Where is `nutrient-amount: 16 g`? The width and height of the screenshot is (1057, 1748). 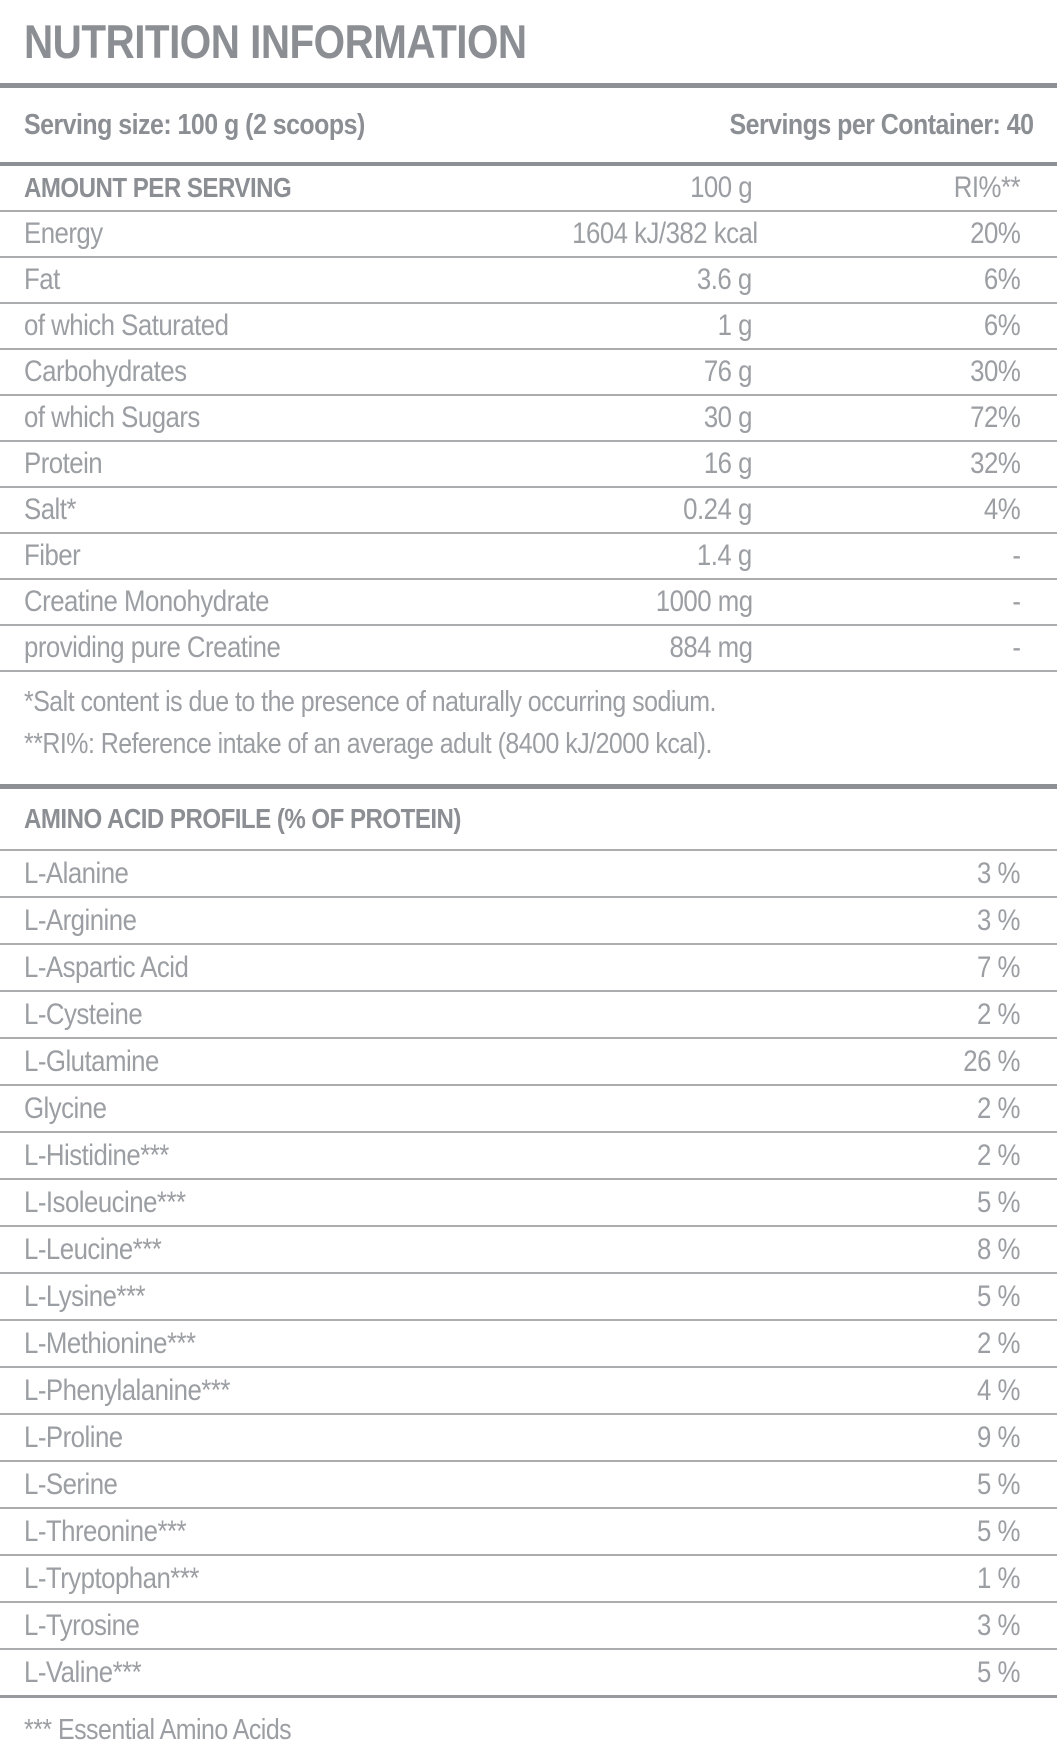 nutrient-amount: 16 g is located at coordinates (647, 464).